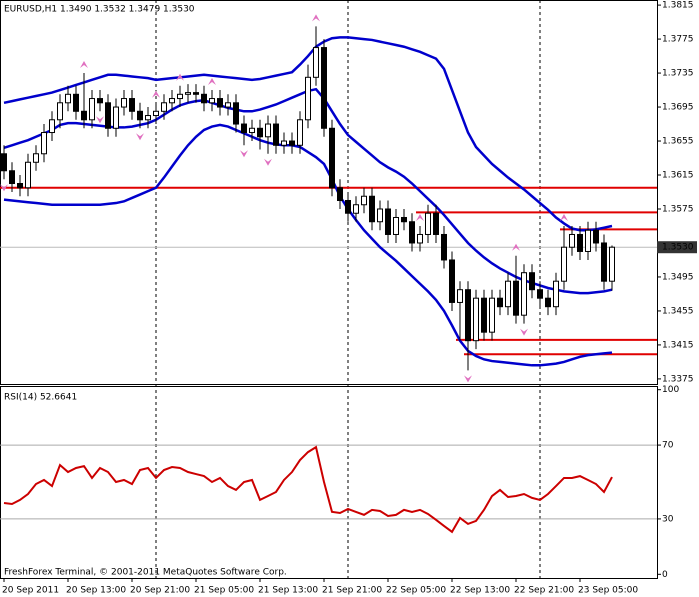  I want to click on x-tick-label: 22 Sep 21:00, so click(544, 591).